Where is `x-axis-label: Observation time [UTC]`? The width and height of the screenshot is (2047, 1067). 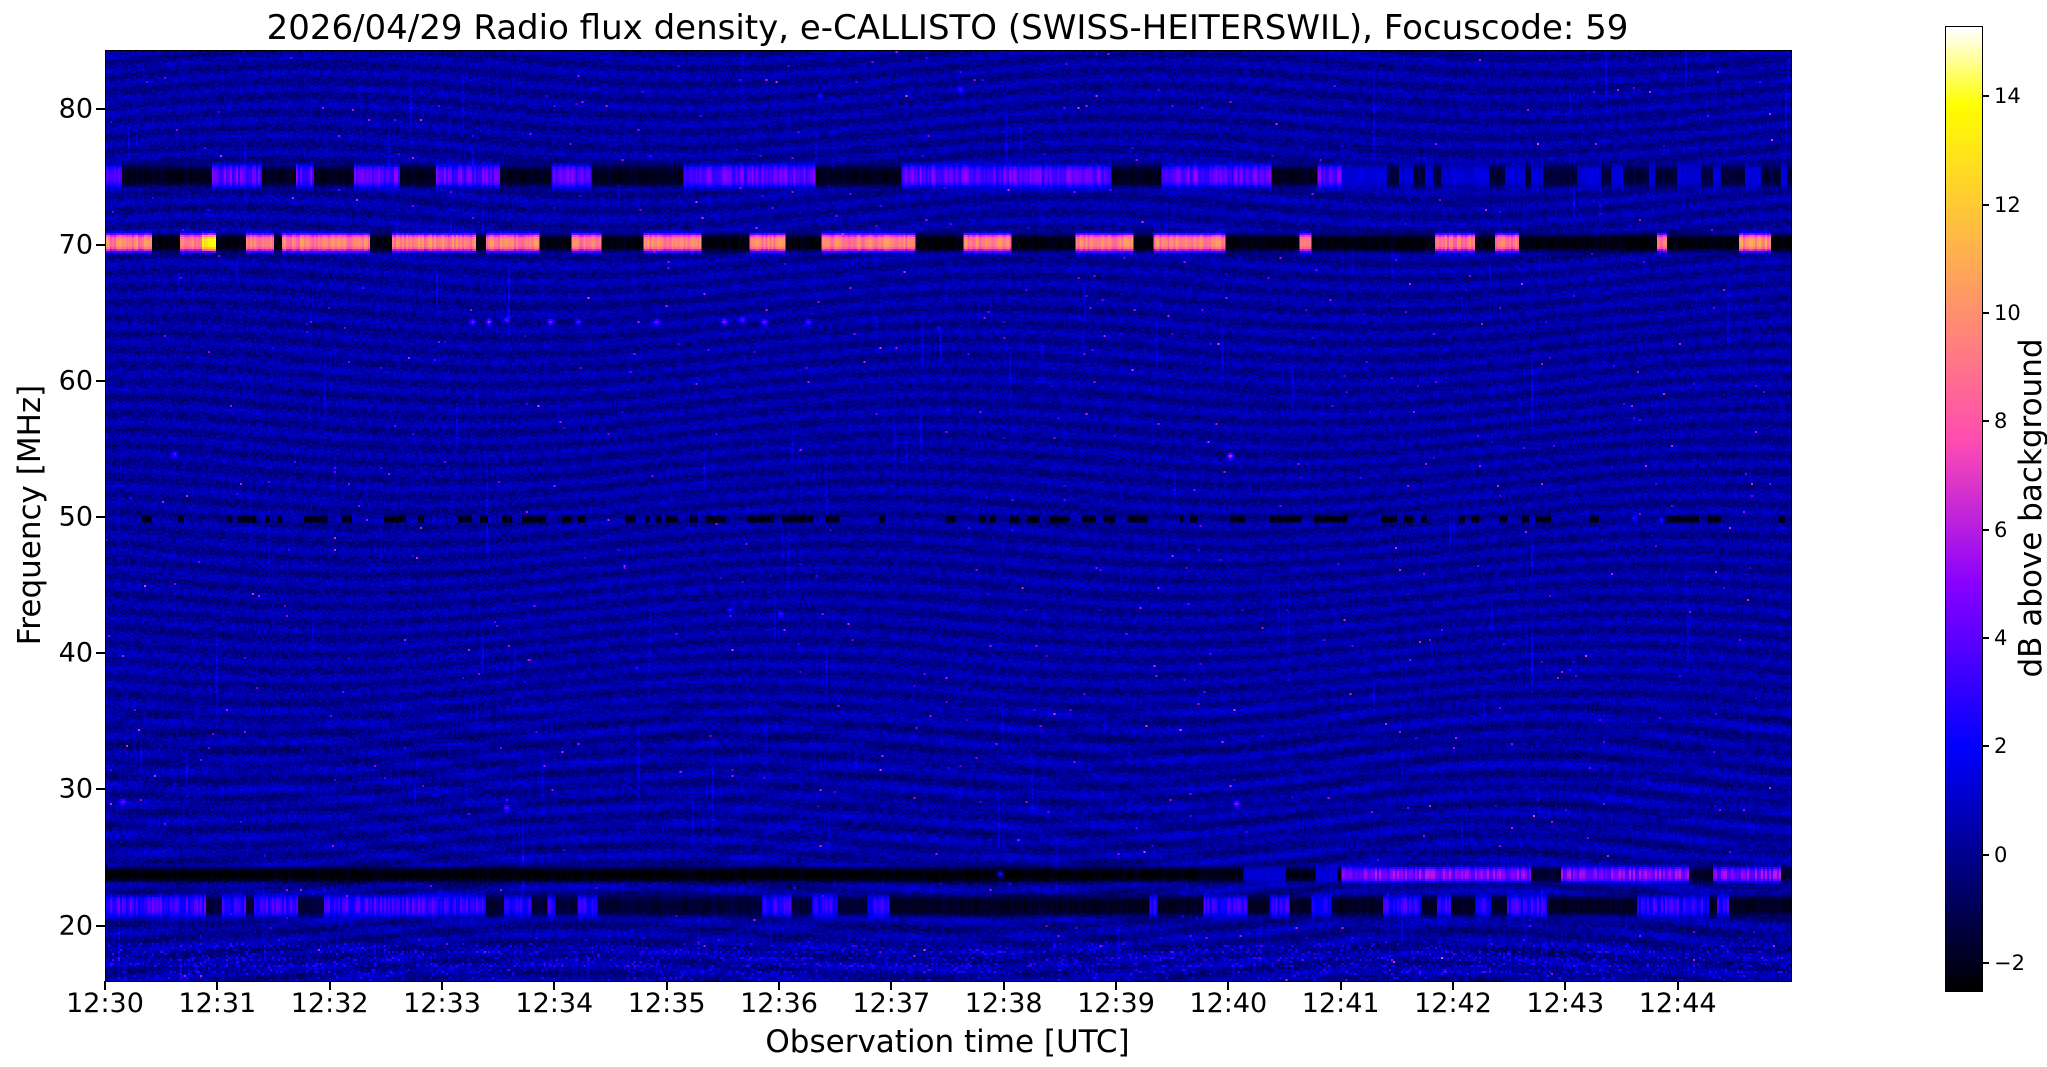 x-axis-label: Observation time [UTC] is located at coordinates (947, 1042).